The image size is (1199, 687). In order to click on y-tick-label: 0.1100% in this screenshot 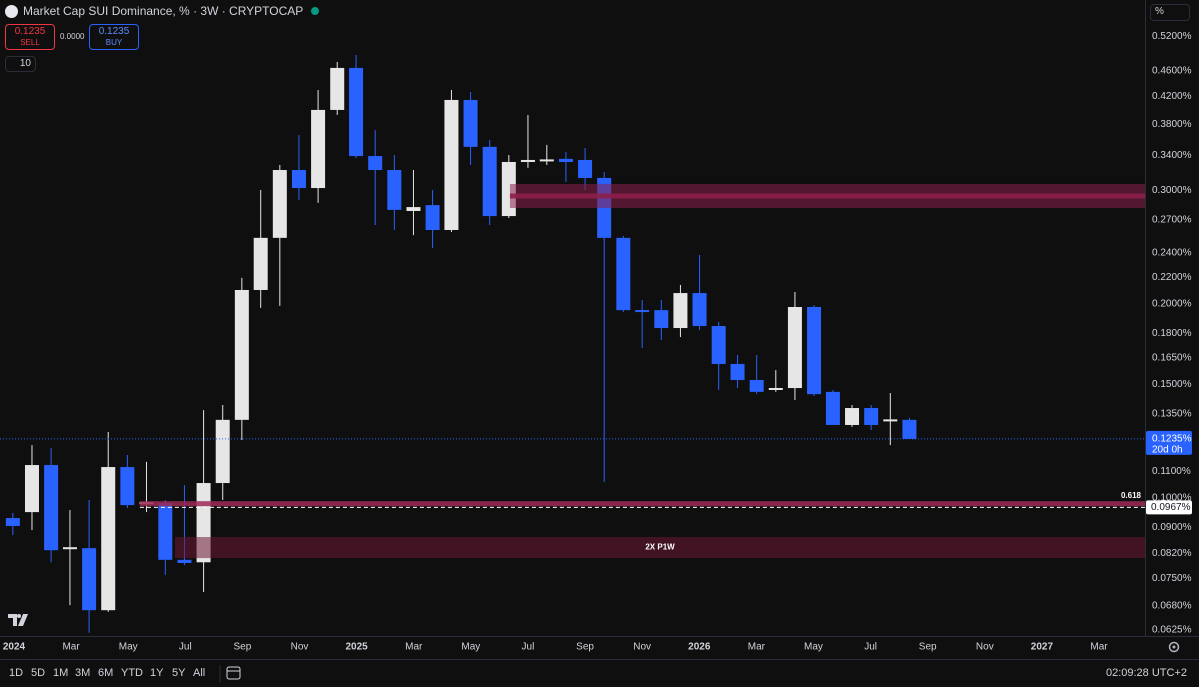, I will do `click(1171, 471)`.